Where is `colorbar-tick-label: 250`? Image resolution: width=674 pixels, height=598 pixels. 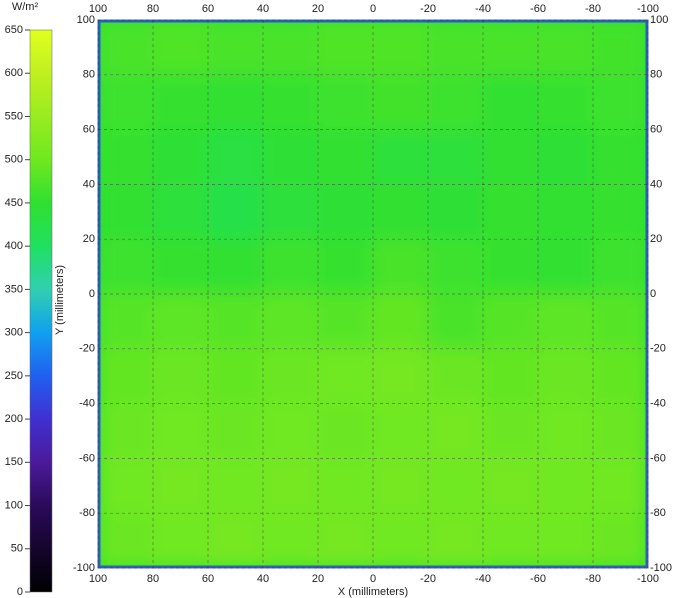 colorbar-tick-label: 250 is located at coordinates (14, 376).